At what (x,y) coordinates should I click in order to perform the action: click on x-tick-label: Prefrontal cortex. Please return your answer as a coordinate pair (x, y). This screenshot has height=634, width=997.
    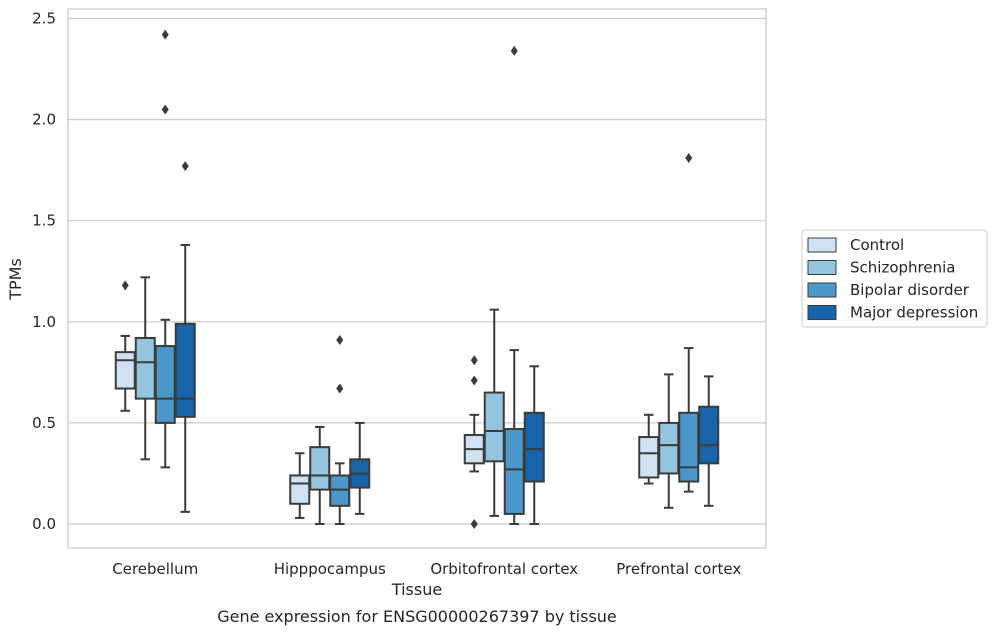
    Looking at the image, I should click on (678, 569).